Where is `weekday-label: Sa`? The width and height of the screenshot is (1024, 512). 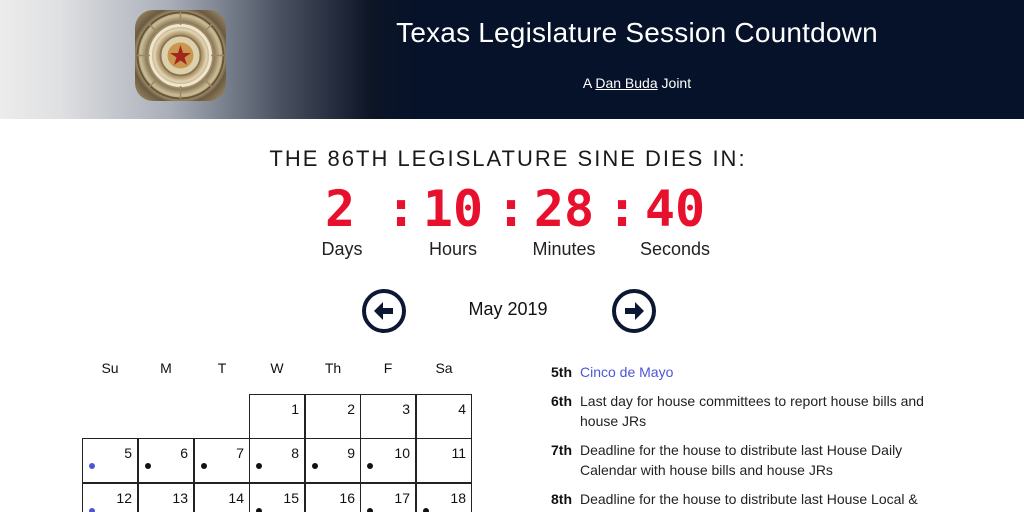 weekday-label: Sa is located at coordinates (444, 368).